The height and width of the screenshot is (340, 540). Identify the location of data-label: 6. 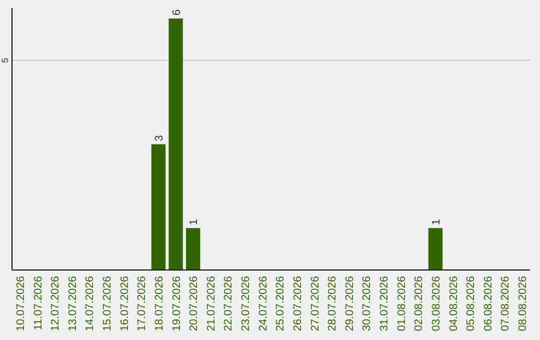
(176, 12).